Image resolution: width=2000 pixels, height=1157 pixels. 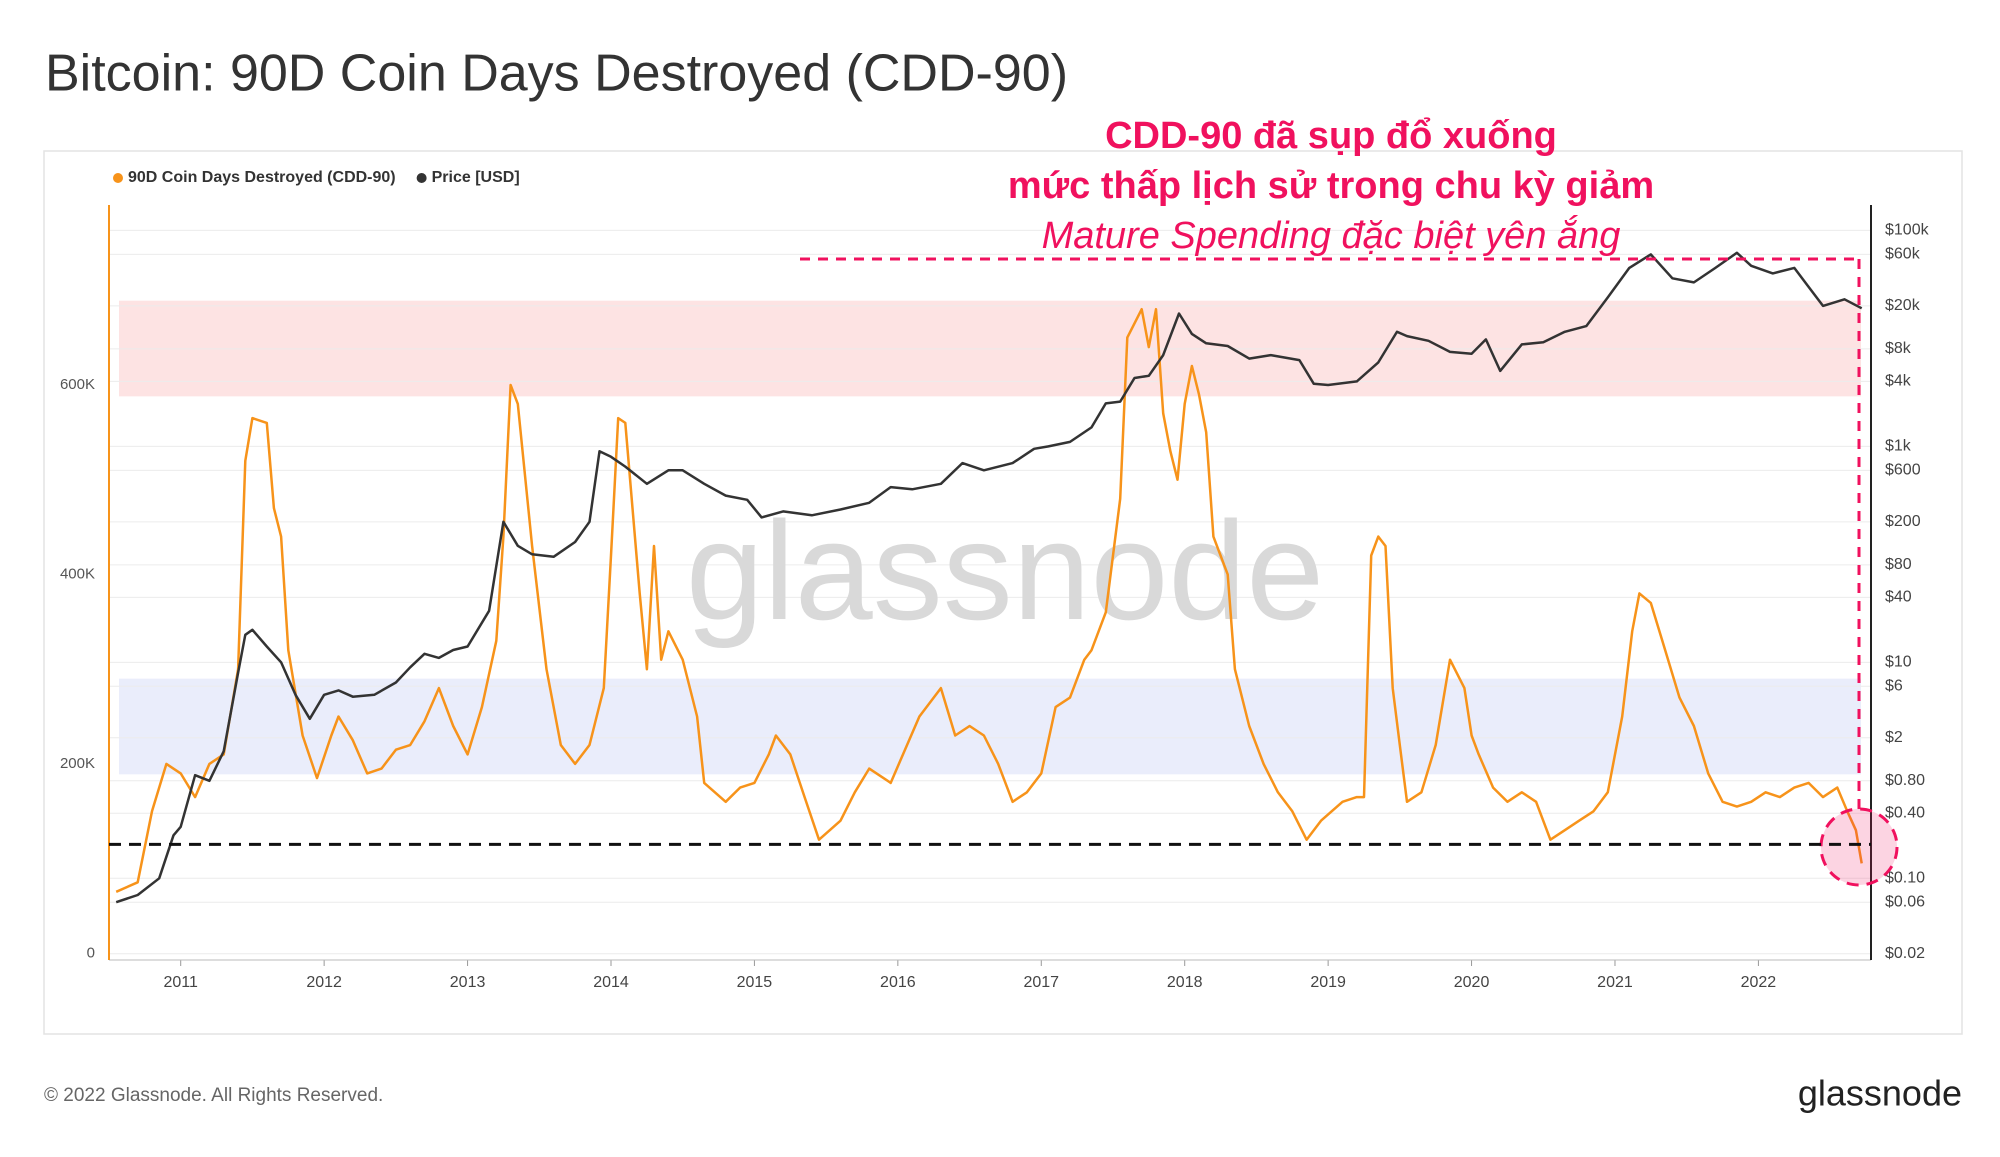 What do you see at coordinates (77, 384) in the screenshot?
I see `y-tick-label: 600K` at bounding box center [77, 384].